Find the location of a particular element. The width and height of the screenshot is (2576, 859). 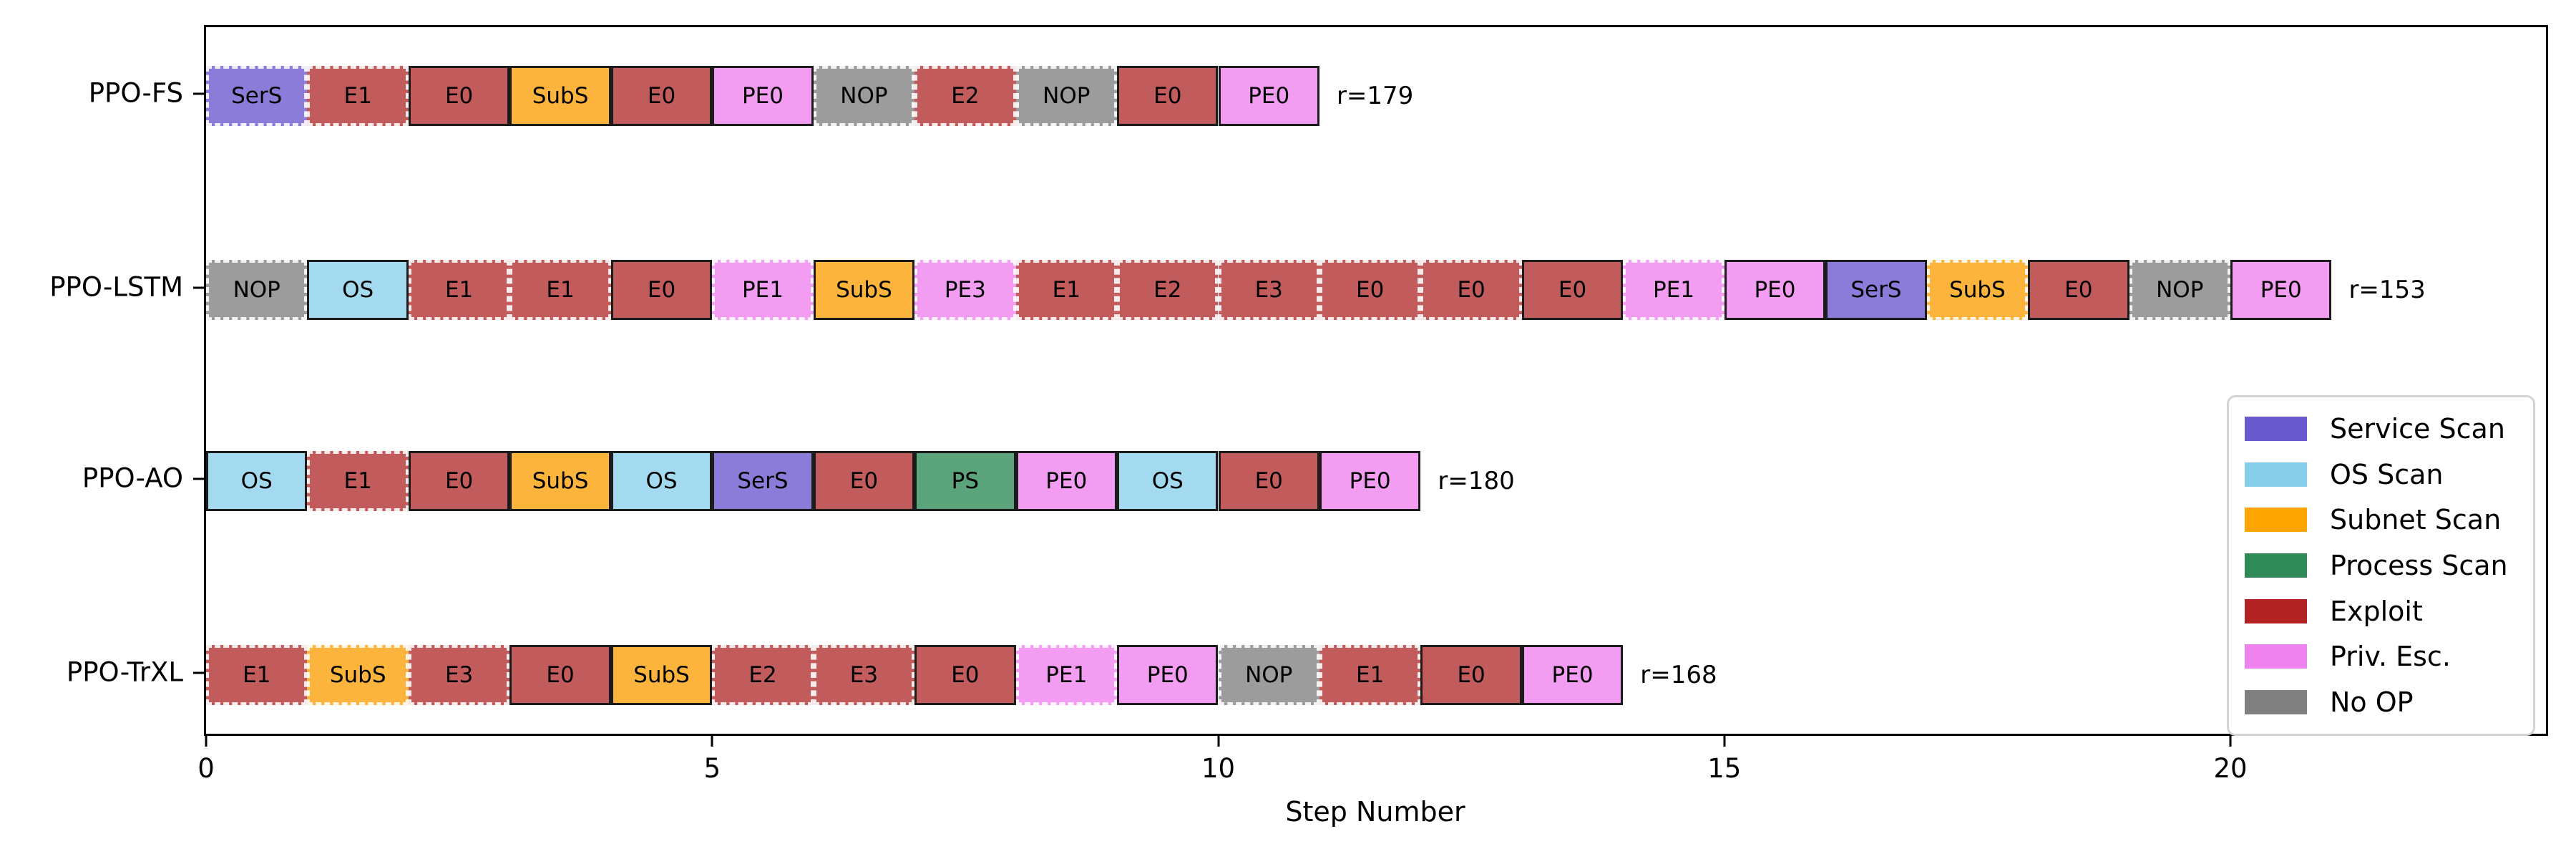

no-op-swatch is located at coordinates (2276, 702).